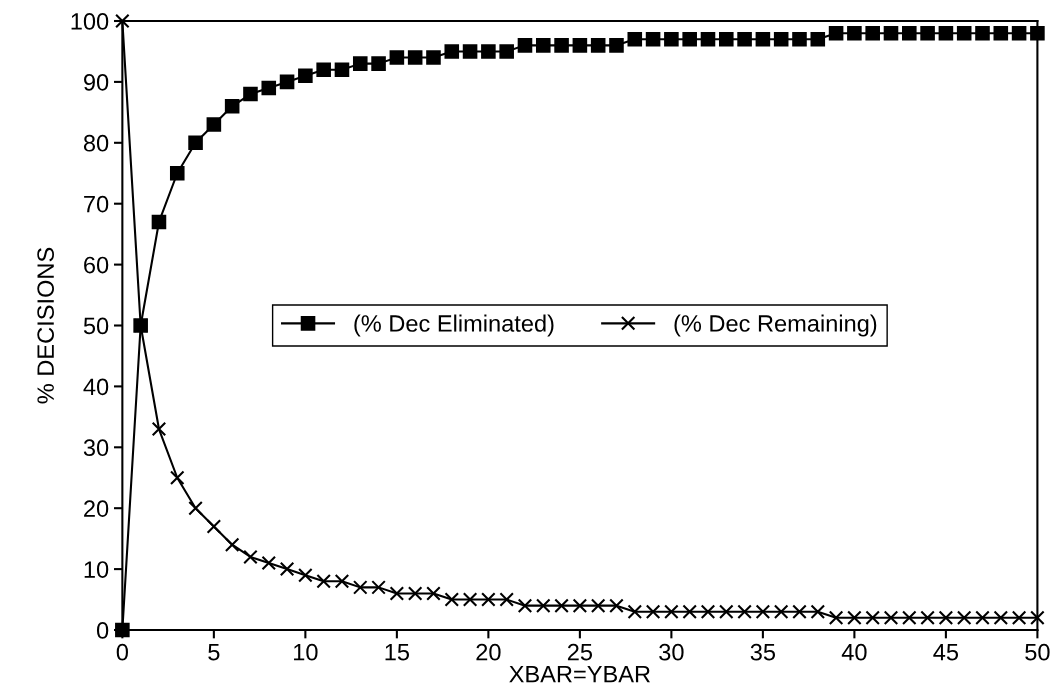  I want to click on x-tick-label: 50, so click(1037, 652).